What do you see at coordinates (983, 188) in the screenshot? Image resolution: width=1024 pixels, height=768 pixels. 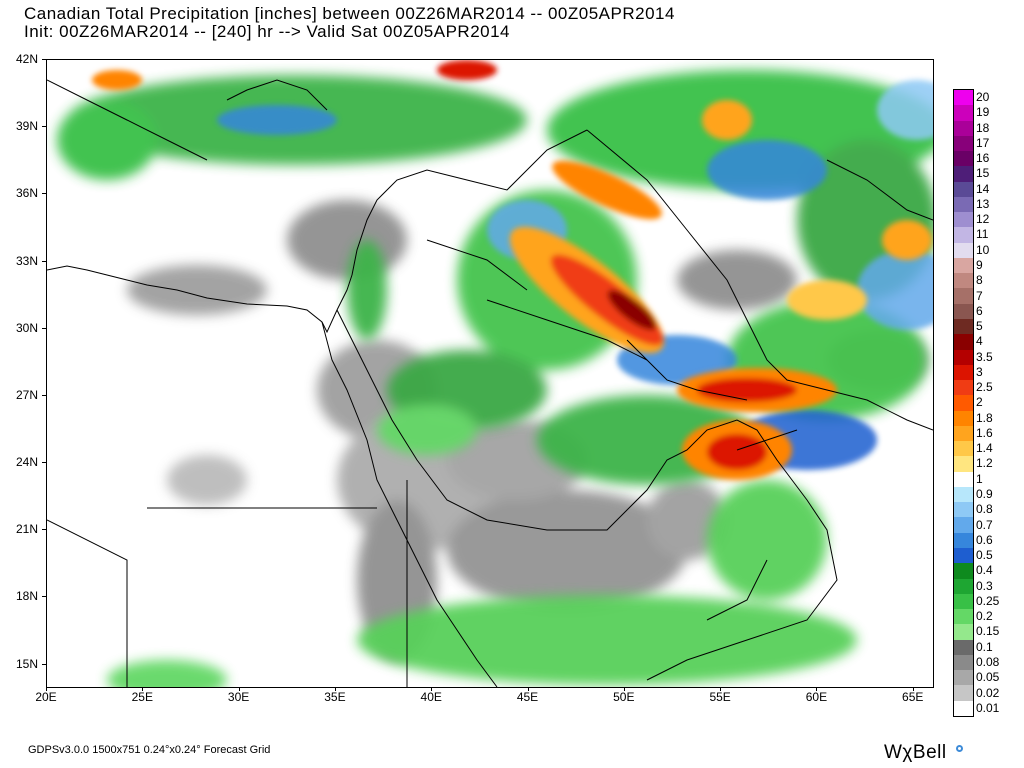 I see `legend-label: 14` at bounding box center [983, 188].